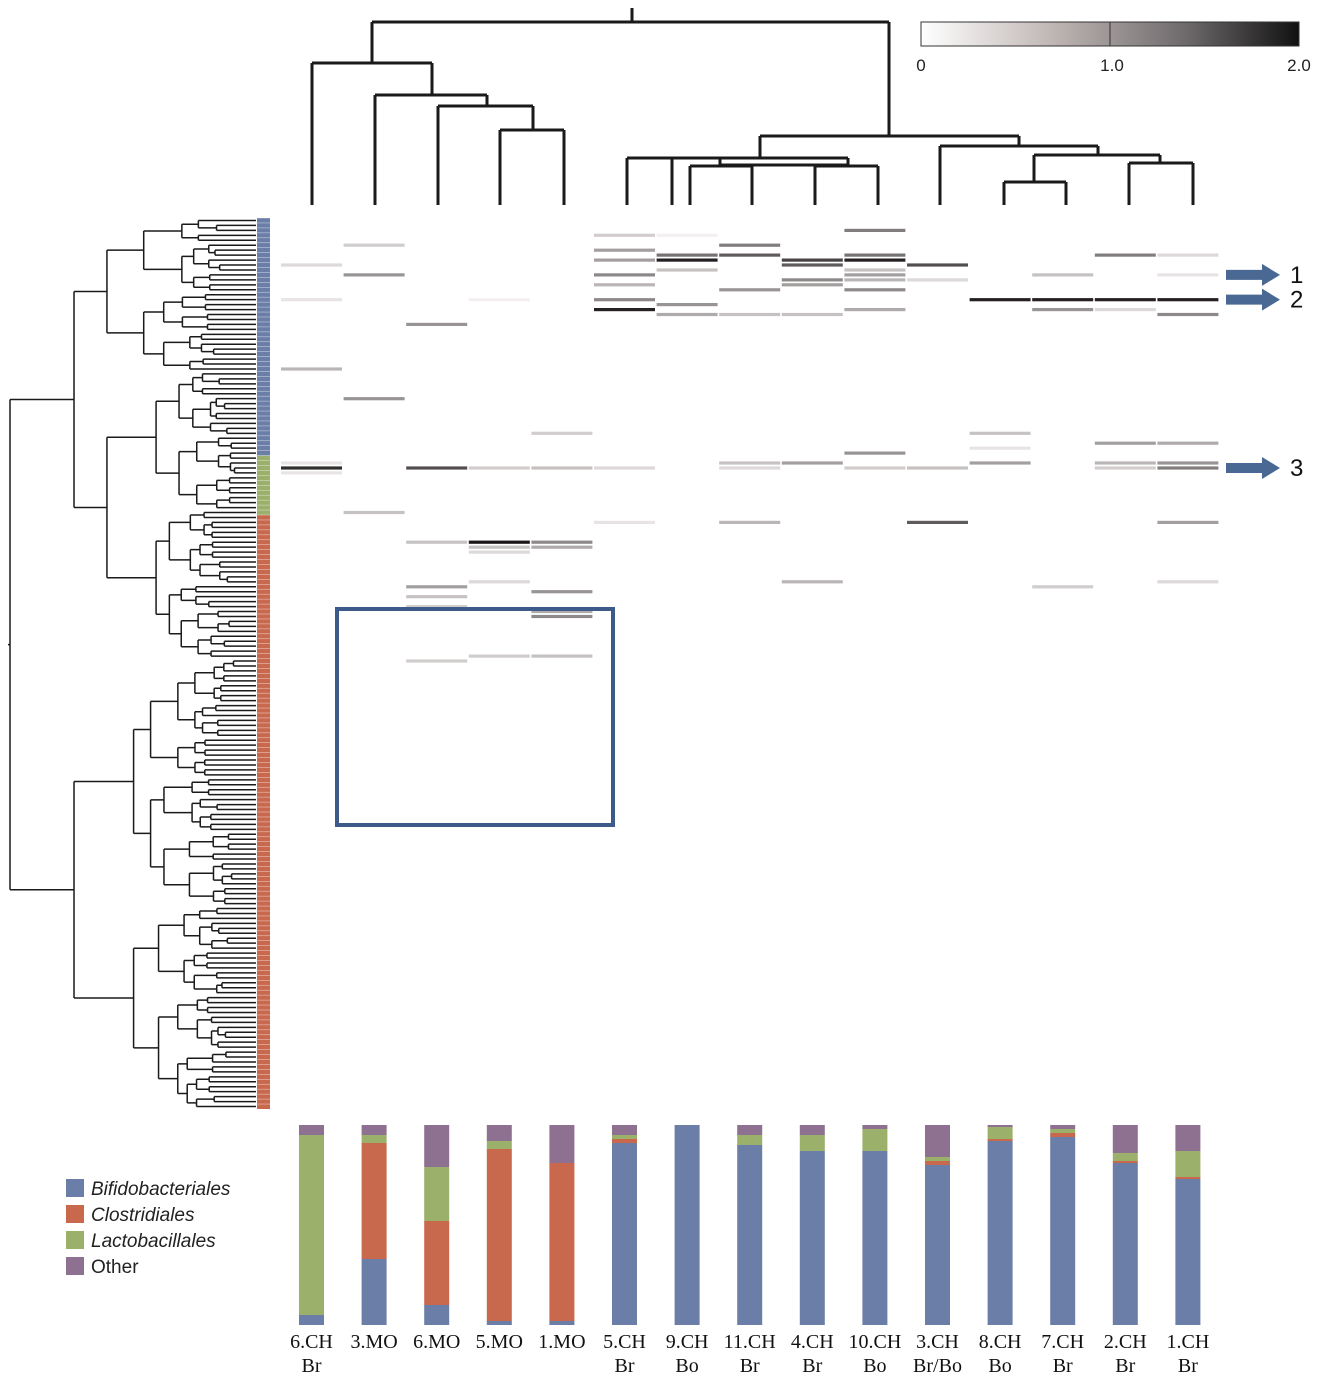  I want to click on sample-label: Br/Bo, so click(937, 1366).